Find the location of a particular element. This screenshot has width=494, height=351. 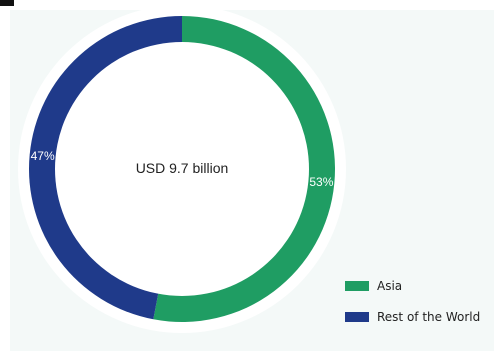

percentage-labels: 53% 47% is located at coordinates (182, 169).